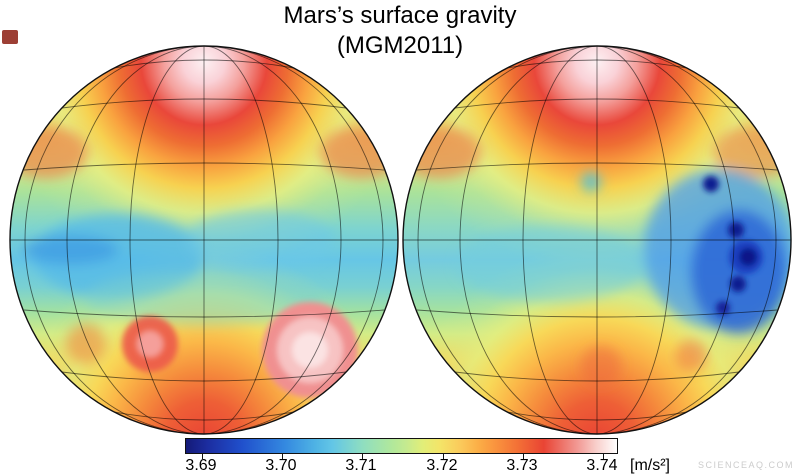 The image size is (800, 476). What do you see at coordinates (602, 465) in the screenshot?
I see `colorbar-tick-label: 3.74` at bounding box center [602, 465].